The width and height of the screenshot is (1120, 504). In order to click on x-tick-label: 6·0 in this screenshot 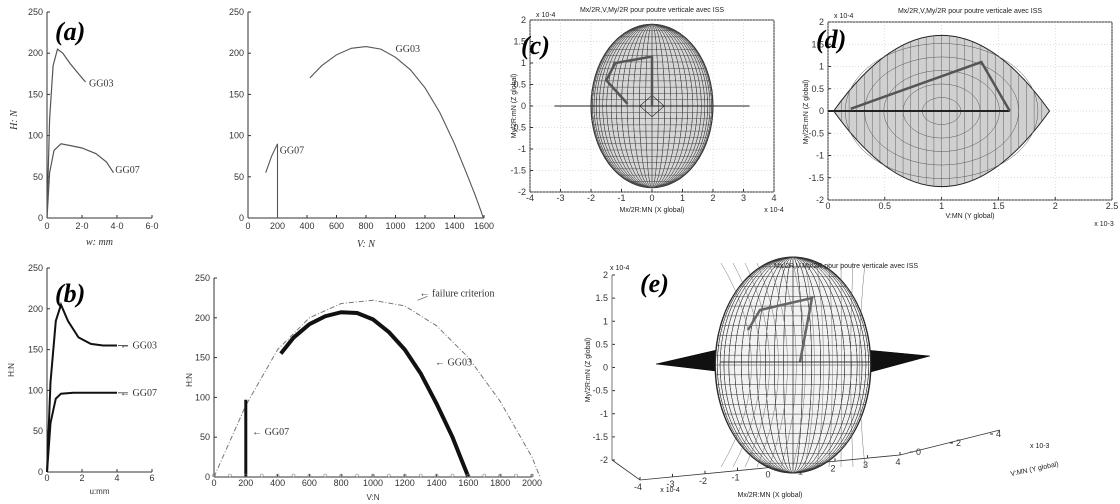, I will do `click(151, 226)`.